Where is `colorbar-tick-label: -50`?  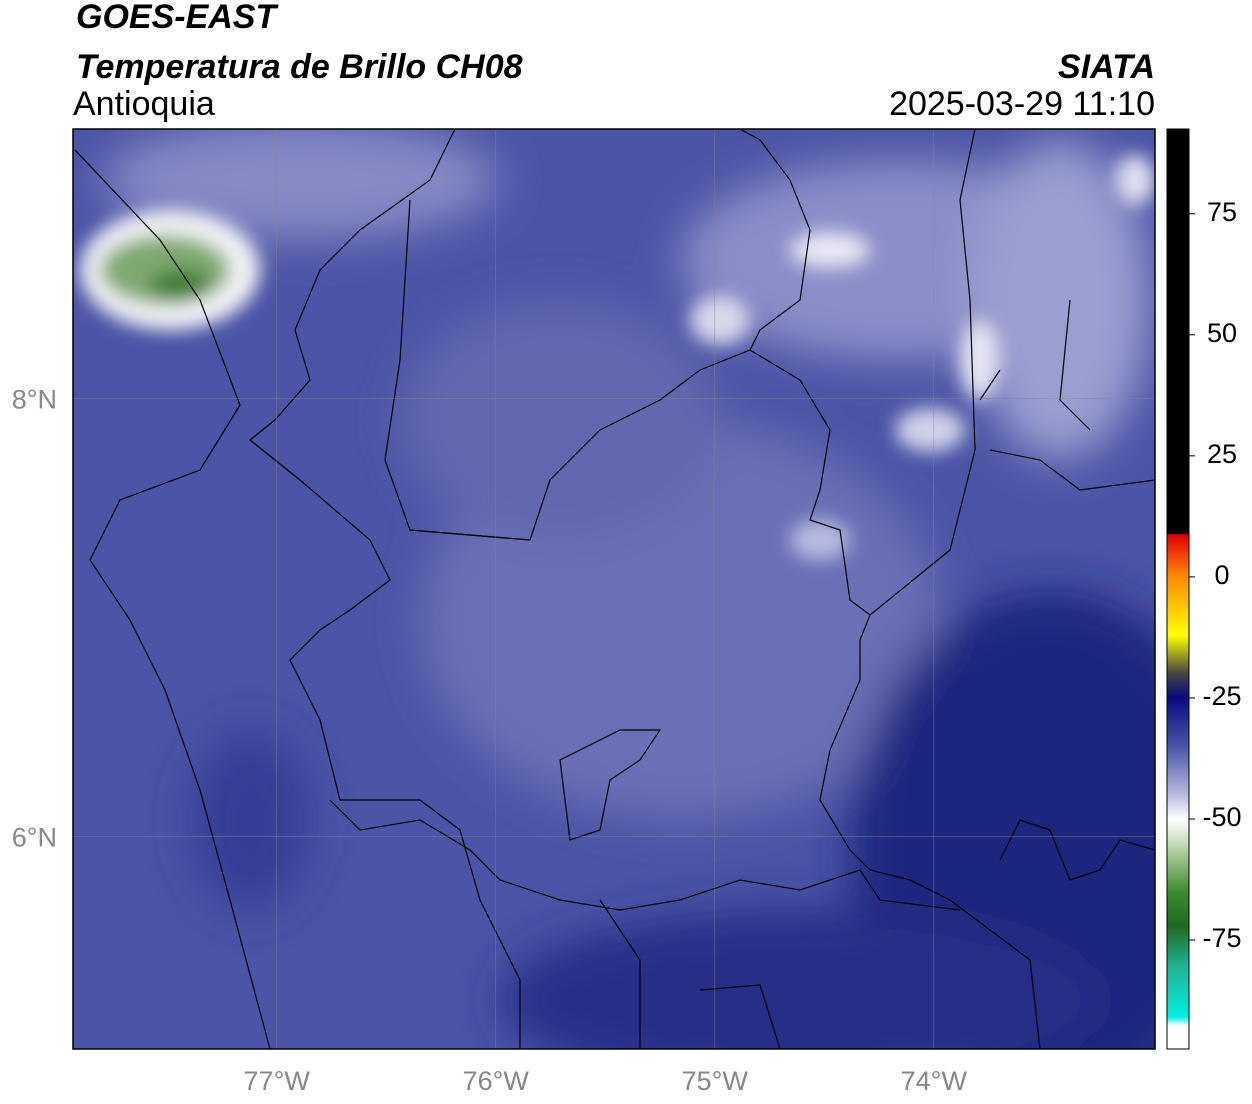 colorbar-tick-label: -50 is located at coordinates (1221, 817).